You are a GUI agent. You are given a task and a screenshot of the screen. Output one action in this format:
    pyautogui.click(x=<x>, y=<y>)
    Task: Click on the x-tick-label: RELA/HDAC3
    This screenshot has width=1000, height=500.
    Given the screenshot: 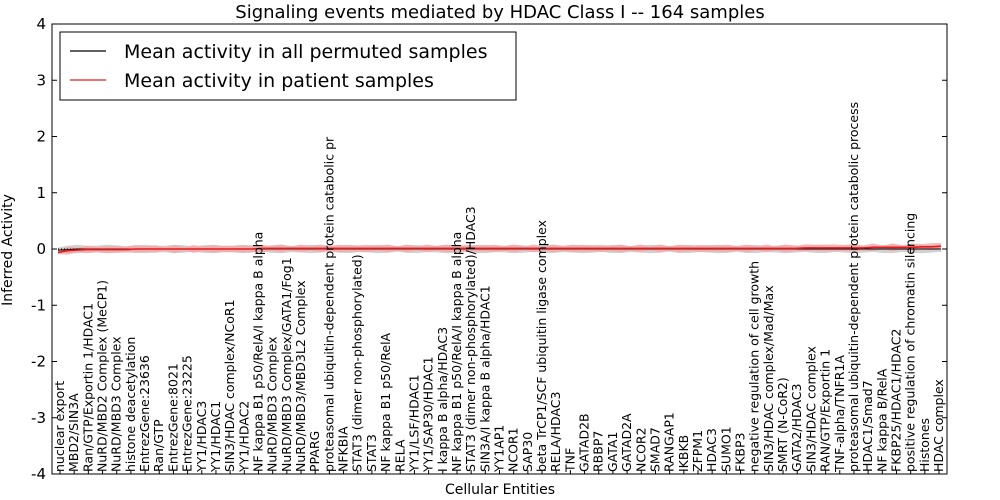 What is the action you would take?
    pyautogui.click(x=555, y=432)
    